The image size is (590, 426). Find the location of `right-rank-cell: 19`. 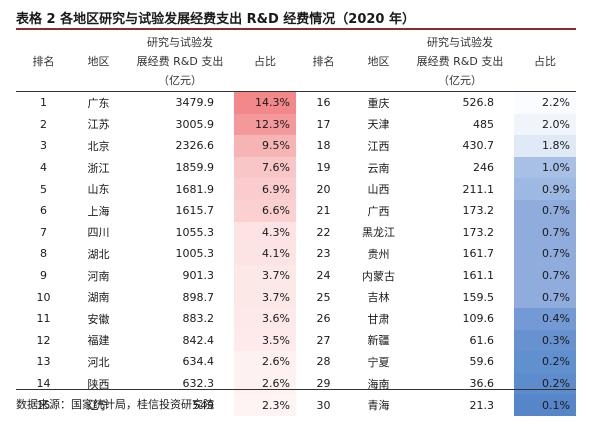

right-rank-cell: 19 is located at coordinates (323, 168).